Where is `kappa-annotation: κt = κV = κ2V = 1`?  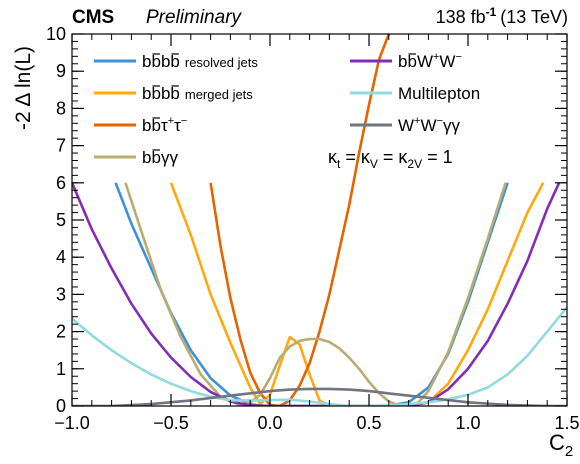 kappa-annotation: κt = κV = κ2V = 1 is located at coordinates (390, 159).